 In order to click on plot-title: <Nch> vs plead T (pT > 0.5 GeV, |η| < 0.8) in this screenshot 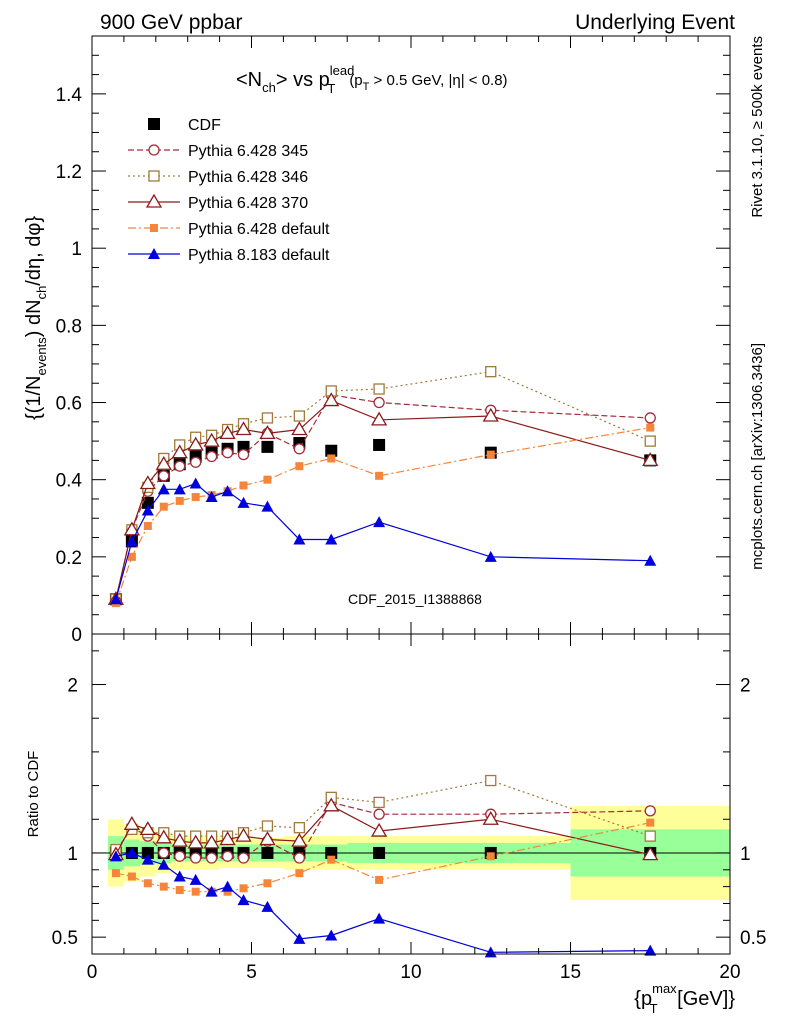, I will do `click(372, 79)`.